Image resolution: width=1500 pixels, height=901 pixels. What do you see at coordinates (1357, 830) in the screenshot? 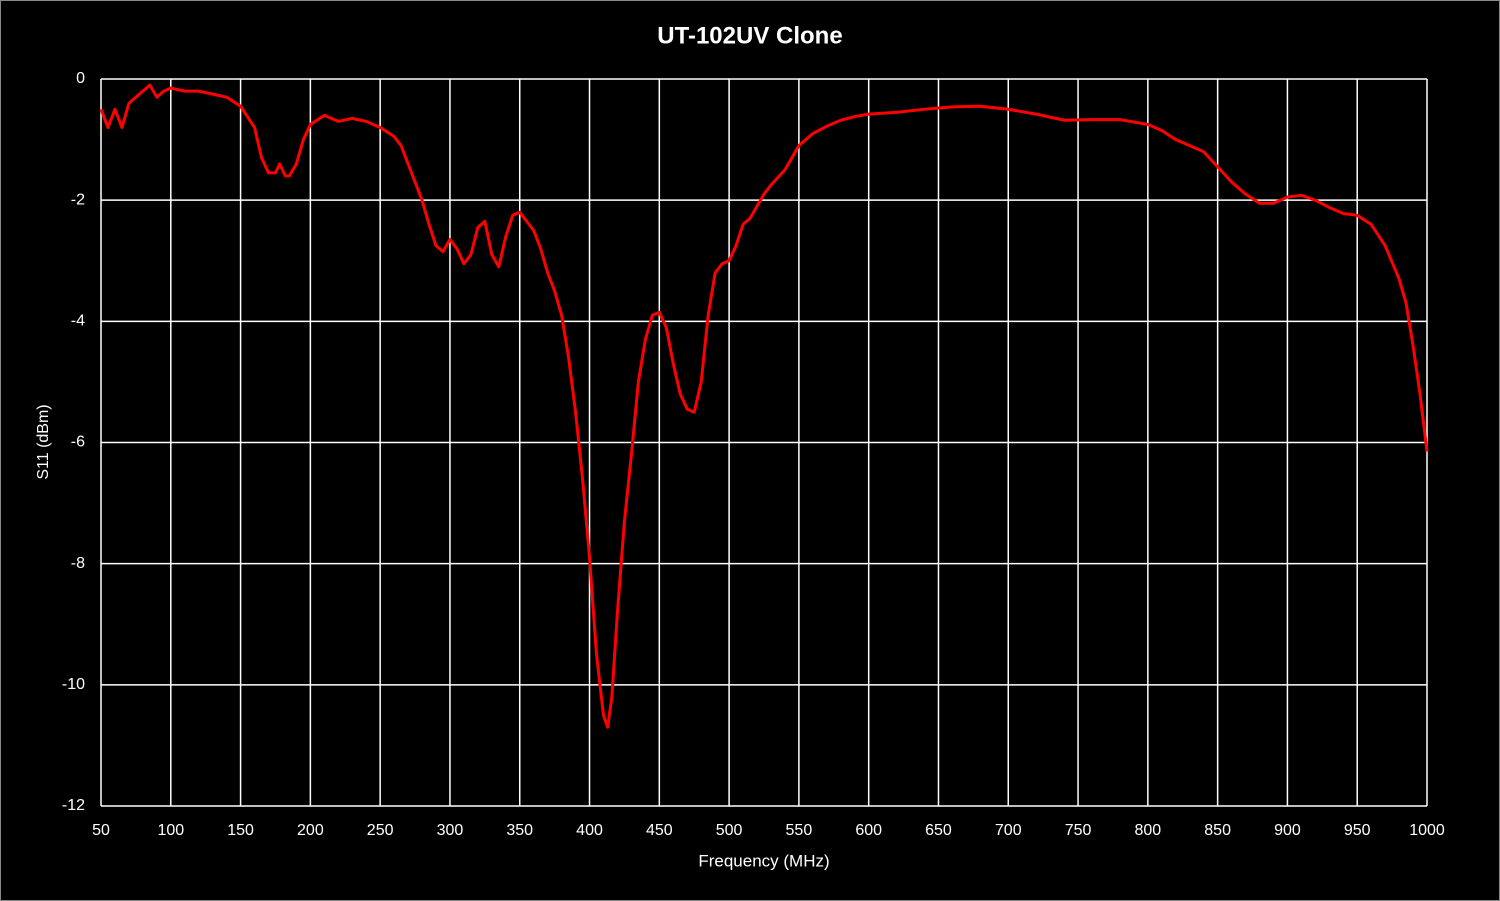
I see `x-tick-label: 950` at bounding box center [1357, 830].